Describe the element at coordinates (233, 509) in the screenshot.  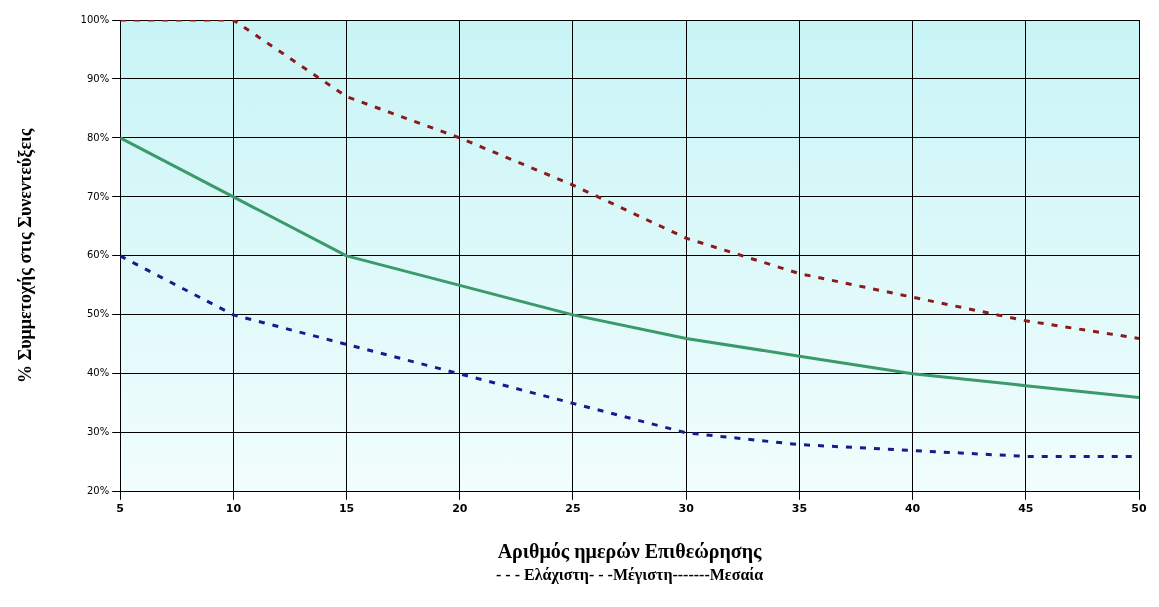
I see `x-tick-label: 10` at that location.